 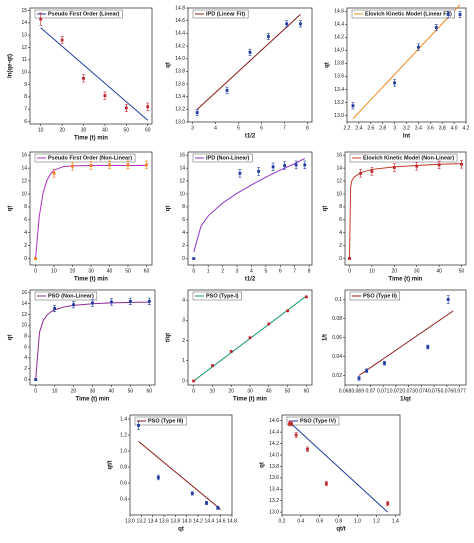 I want to click on y-tick-label: 0.8, so click(x=123, y=467).